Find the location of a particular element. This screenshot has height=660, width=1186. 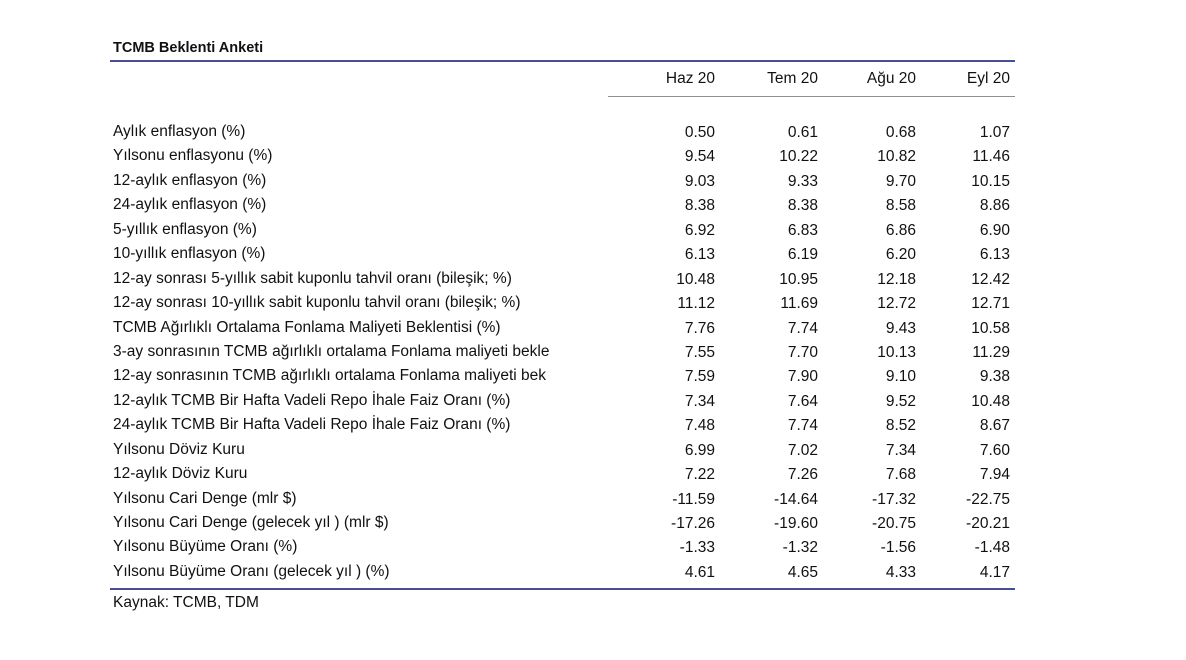

row-label: Yılsonu Büyüme Oranı (%) is located at coordinates (205, 547).